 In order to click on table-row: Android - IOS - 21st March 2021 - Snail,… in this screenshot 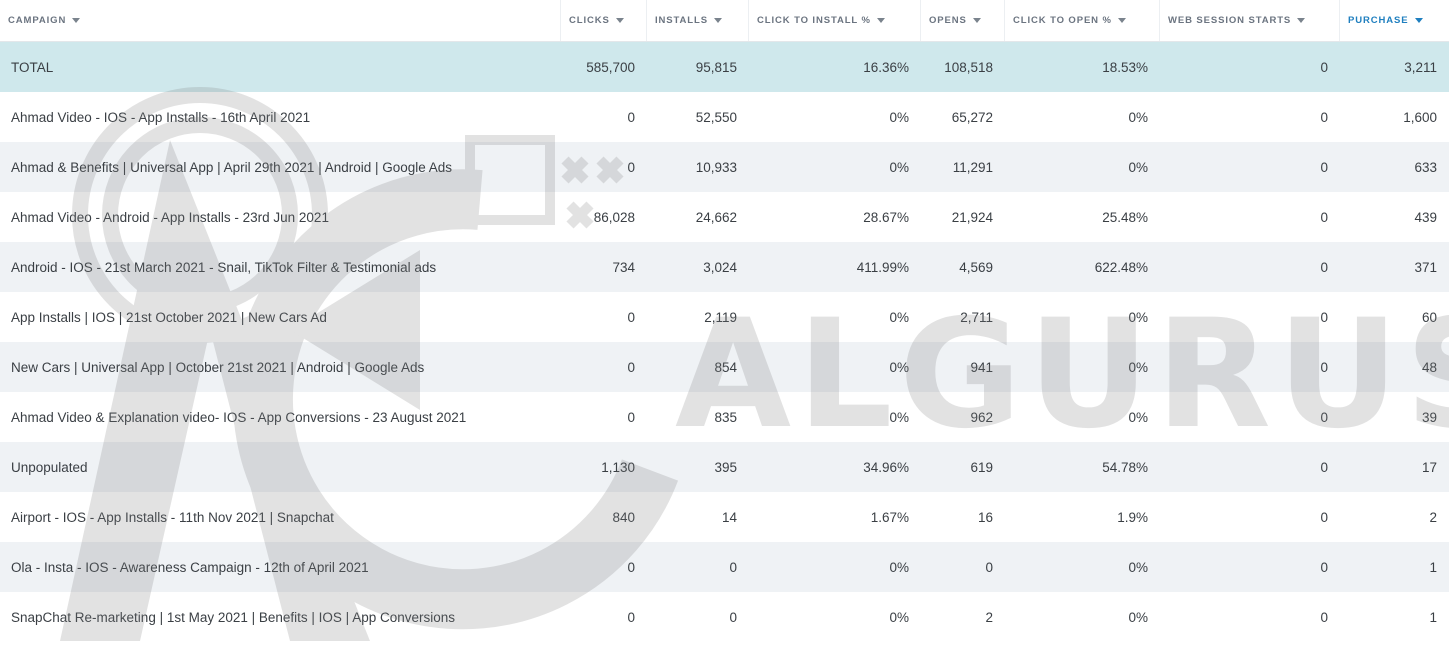, I will do `click(724, 267)`.